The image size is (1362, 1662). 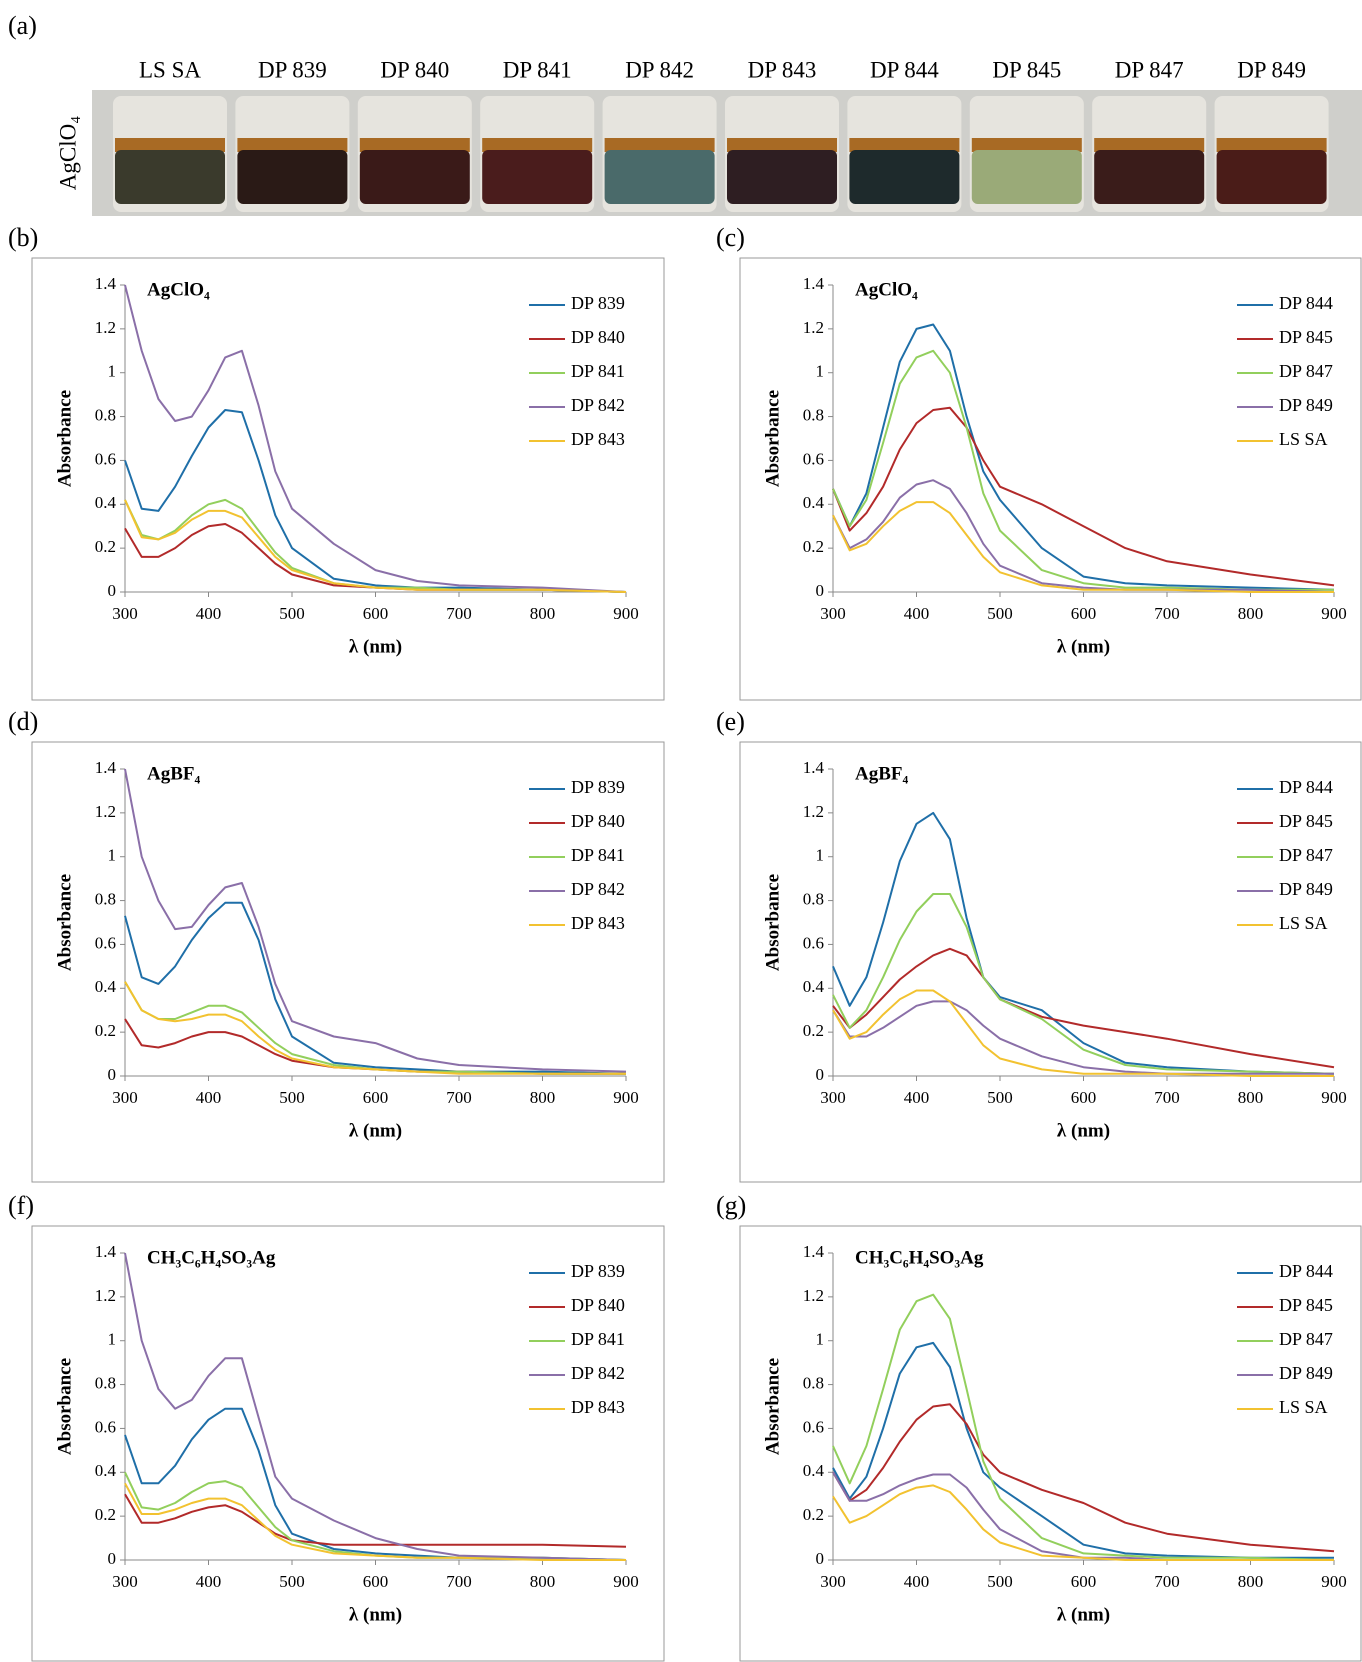 I want to click on panel-label: (g), so click(x=731, y=1205).